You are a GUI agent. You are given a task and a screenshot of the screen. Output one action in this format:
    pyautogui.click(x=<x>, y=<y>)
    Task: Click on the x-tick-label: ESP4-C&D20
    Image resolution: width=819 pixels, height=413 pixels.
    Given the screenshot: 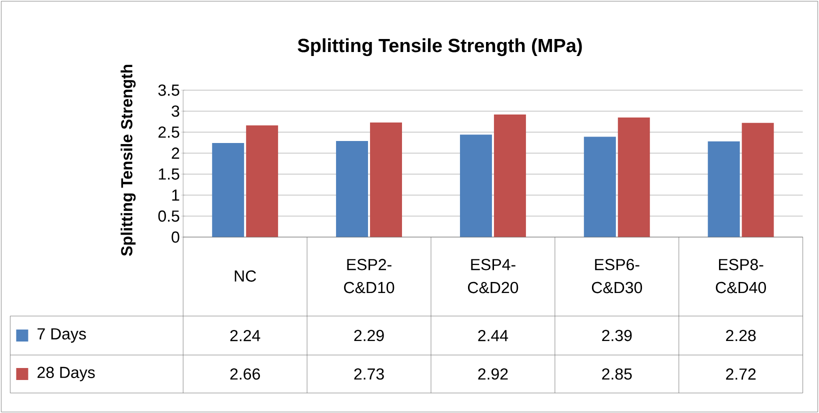 What is the action you would take?
    pyautogui.click(x=493, y=276)
    